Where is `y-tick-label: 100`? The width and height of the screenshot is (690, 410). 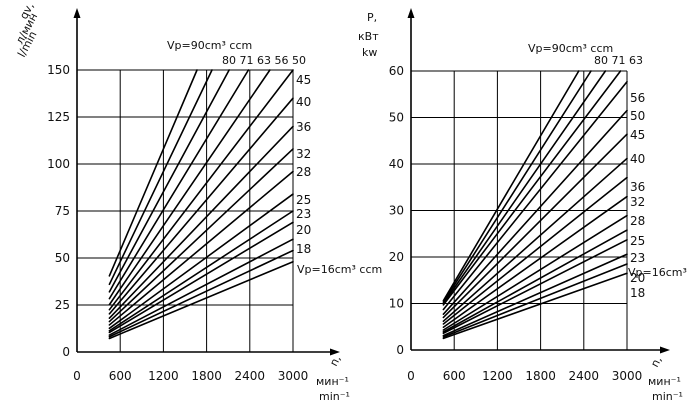 y-tick-label: 100 is located at coordinates (58, 164).